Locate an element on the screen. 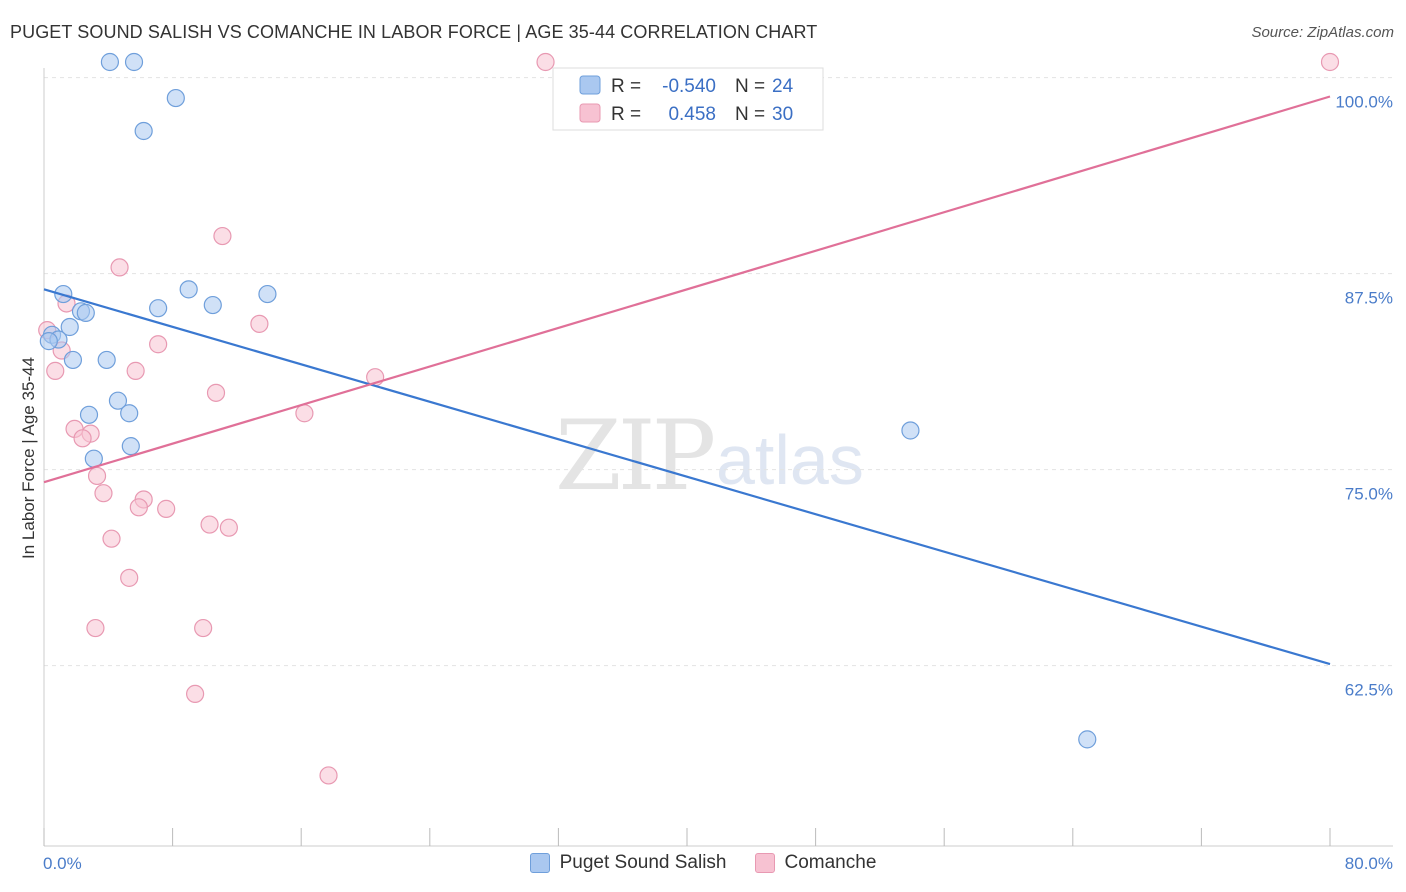 This screenshot has width=1406, height=892. legend-swatch-pink-bottom is located at coordinates (764, 863).